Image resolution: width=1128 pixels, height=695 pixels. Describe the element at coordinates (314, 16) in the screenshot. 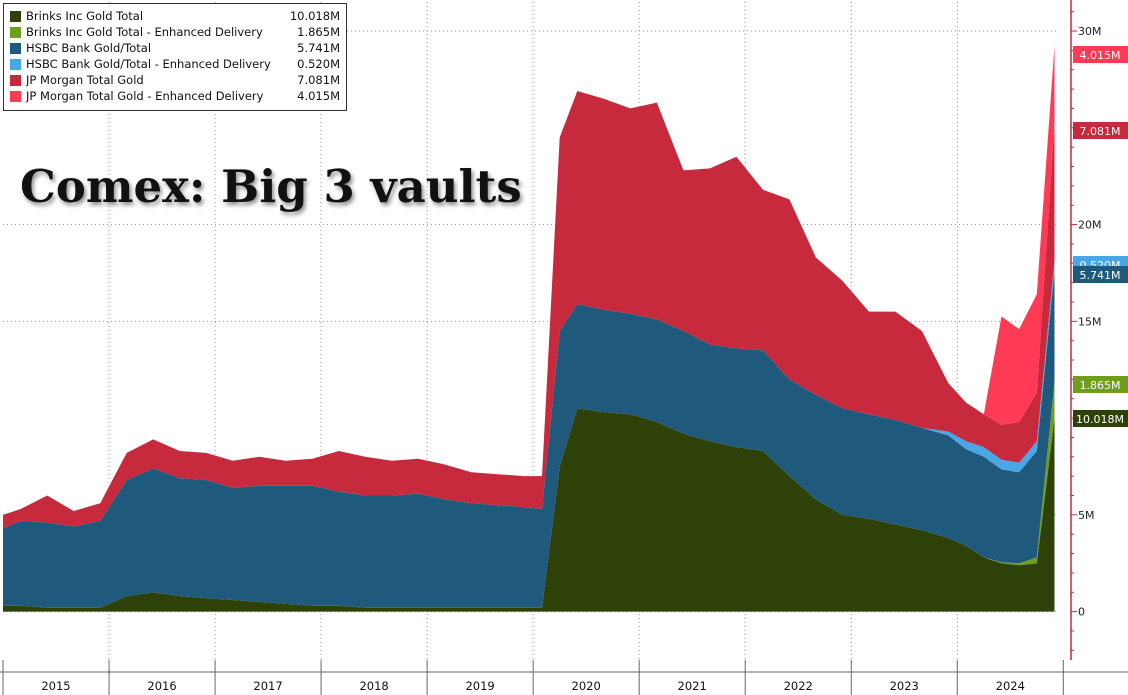

I see `legend-value: 10.018M` at that location.